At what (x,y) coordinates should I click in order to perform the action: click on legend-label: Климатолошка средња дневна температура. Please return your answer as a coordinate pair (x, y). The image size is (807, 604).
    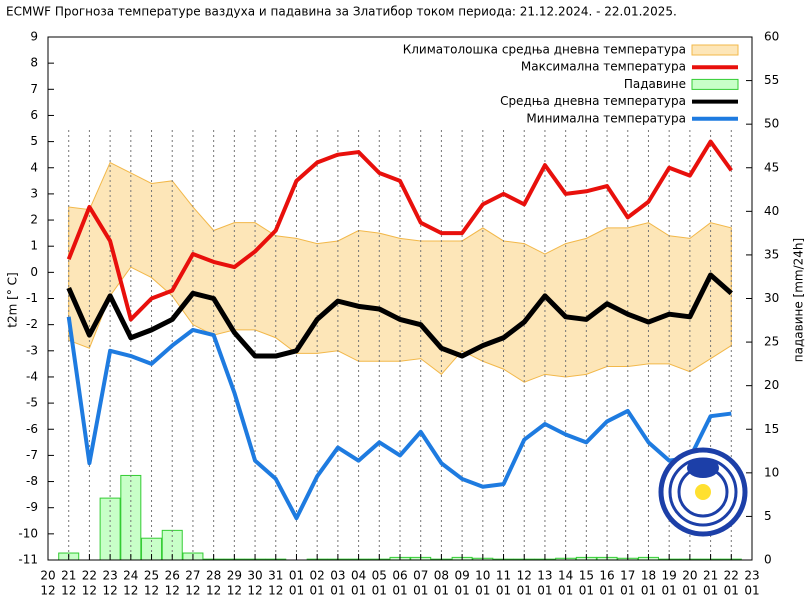
    Looking at the image, I should click on (544, 50).